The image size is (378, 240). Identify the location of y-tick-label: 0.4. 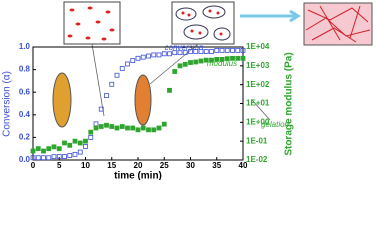
(25, 114).